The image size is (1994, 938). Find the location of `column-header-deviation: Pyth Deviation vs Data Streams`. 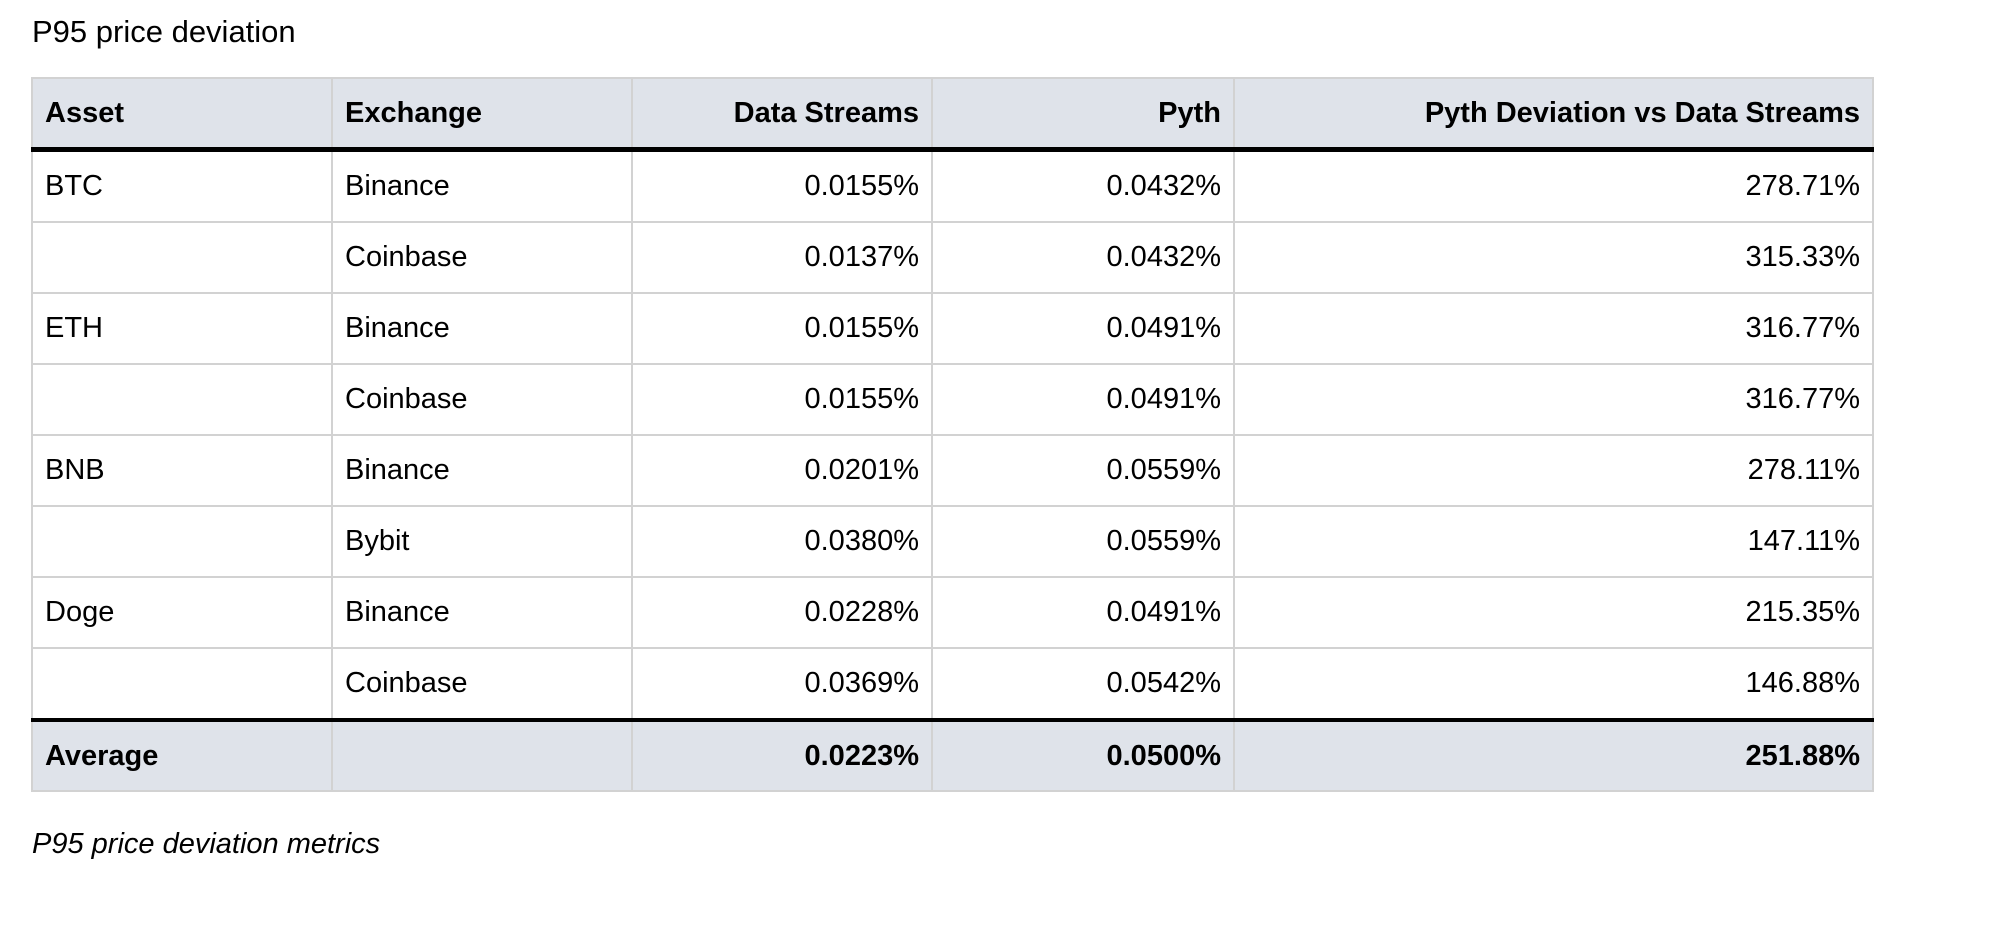

column-header-deviation: Pyth Deviation vs Data Streams is located at coordinates (1553, 114).